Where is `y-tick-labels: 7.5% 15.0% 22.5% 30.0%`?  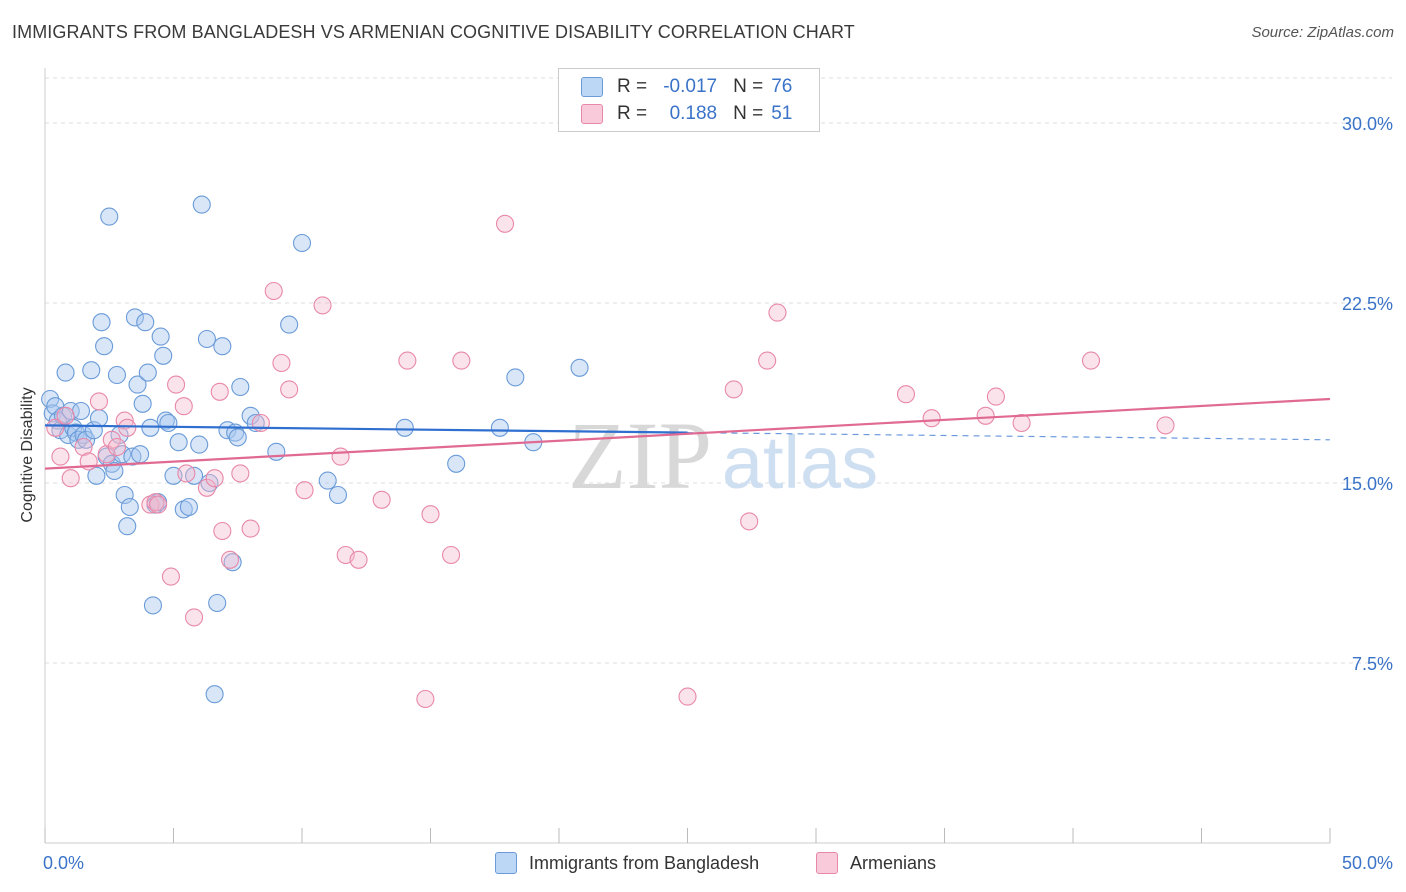 y-tick-labels: 7.5% 15.0% 22.5% 30.0% is located at coordinates (1367, 394).